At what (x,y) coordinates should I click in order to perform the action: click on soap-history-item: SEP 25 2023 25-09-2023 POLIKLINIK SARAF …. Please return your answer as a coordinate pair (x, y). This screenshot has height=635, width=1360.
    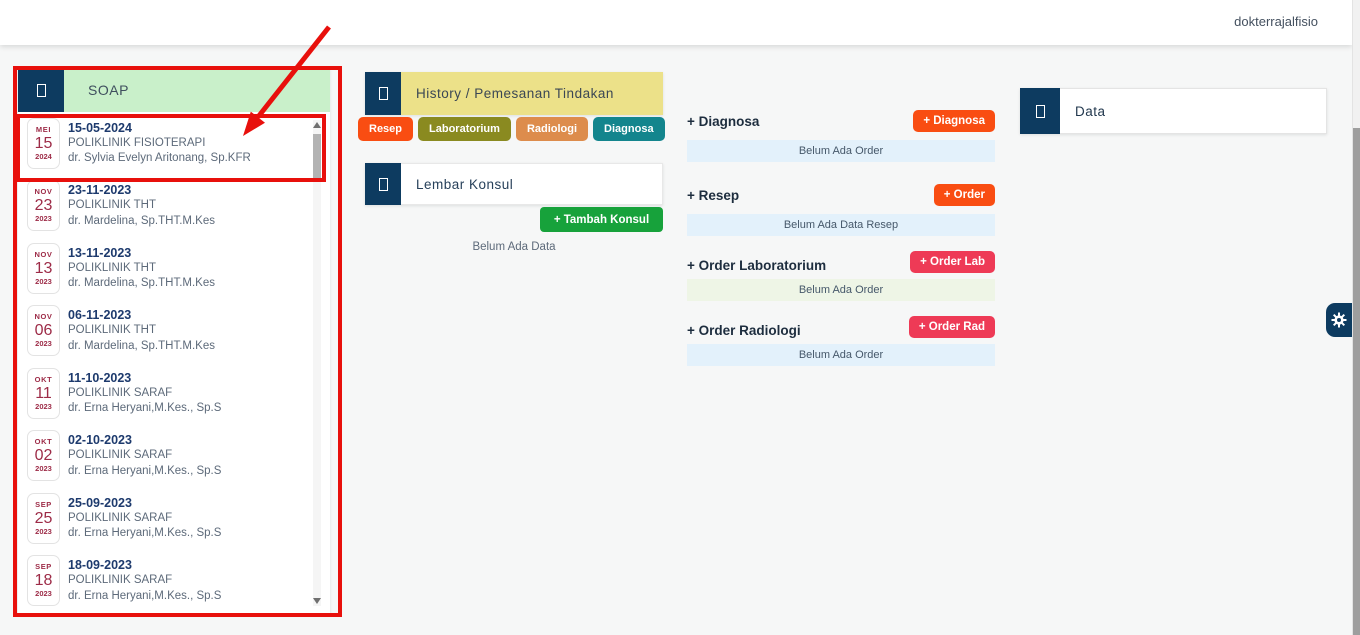
    Looking at the image, I should click on (174, 518).